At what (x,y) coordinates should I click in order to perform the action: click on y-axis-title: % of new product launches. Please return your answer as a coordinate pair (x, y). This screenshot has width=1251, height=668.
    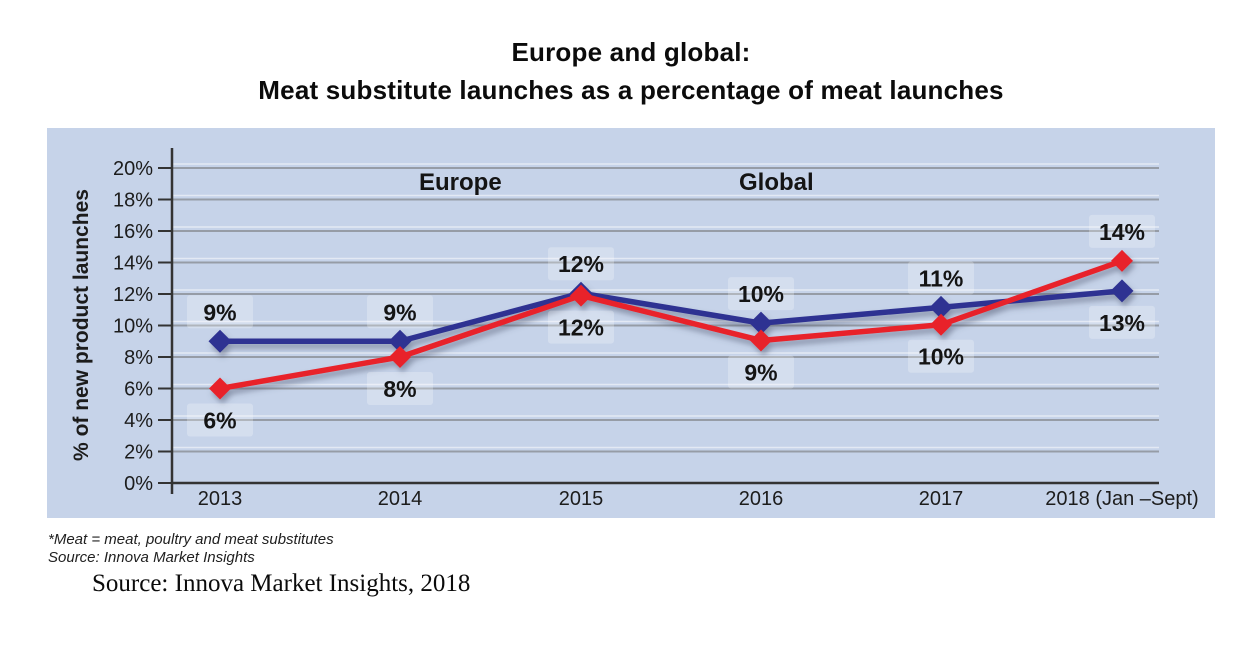
    Looking at the image, I should click on (81, 325).